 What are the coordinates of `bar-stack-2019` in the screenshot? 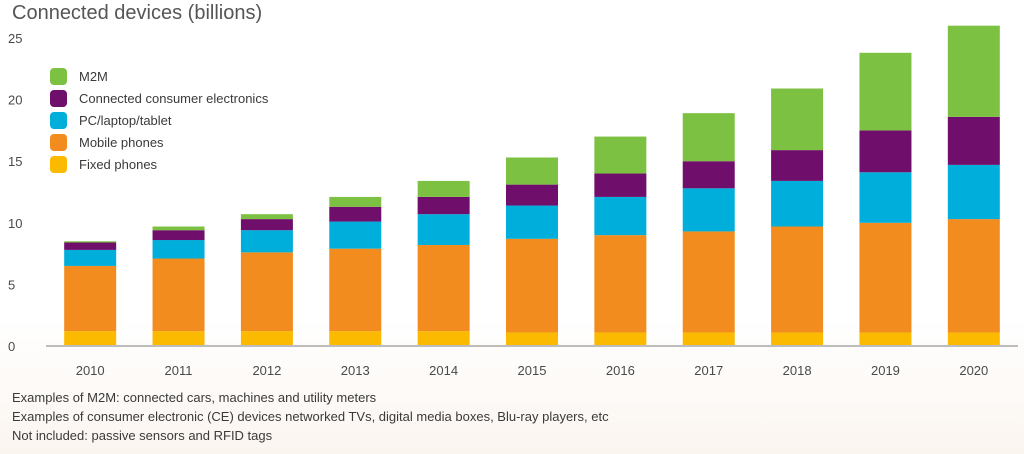 It's located at (885, 199).